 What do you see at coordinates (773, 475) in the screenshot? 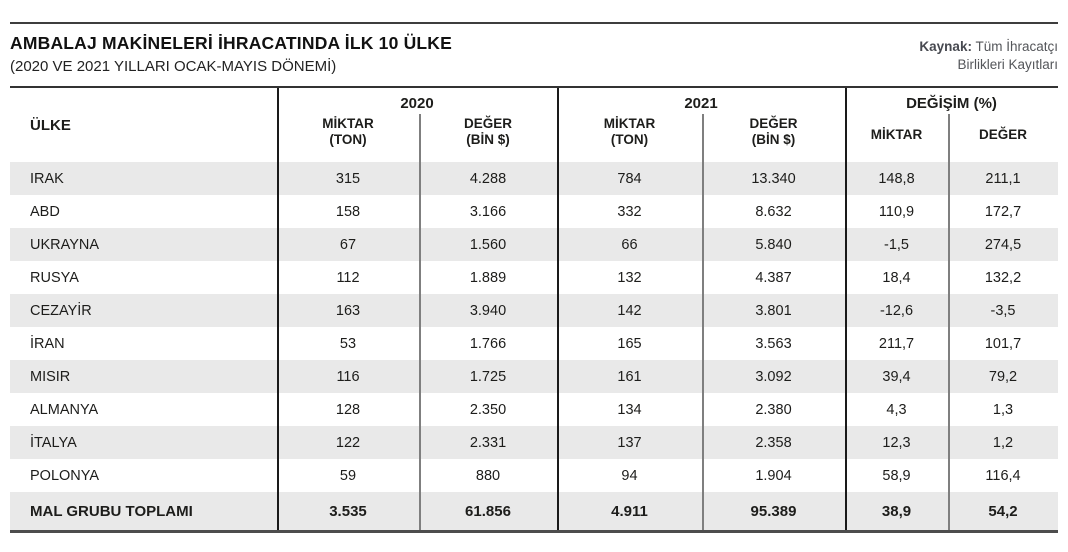
I see `value-cell: 1.904` at bounding box center [773, 475].